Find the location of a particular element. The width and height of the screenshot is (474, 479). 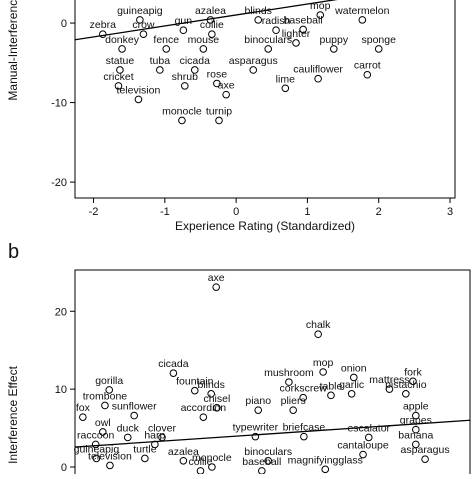

point-label: television is located at coordinates (139, 90).